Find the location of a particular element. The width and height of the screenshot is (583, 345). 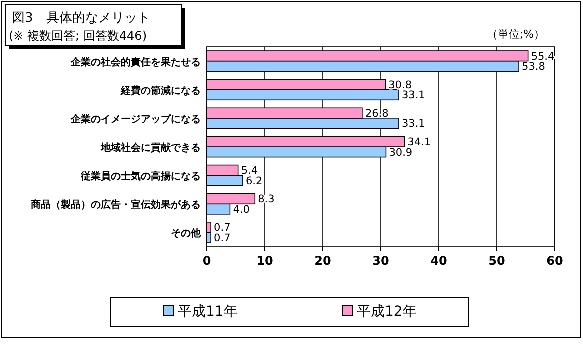

text: 図3 具体的なメリット is located at coordinates (81, 18).